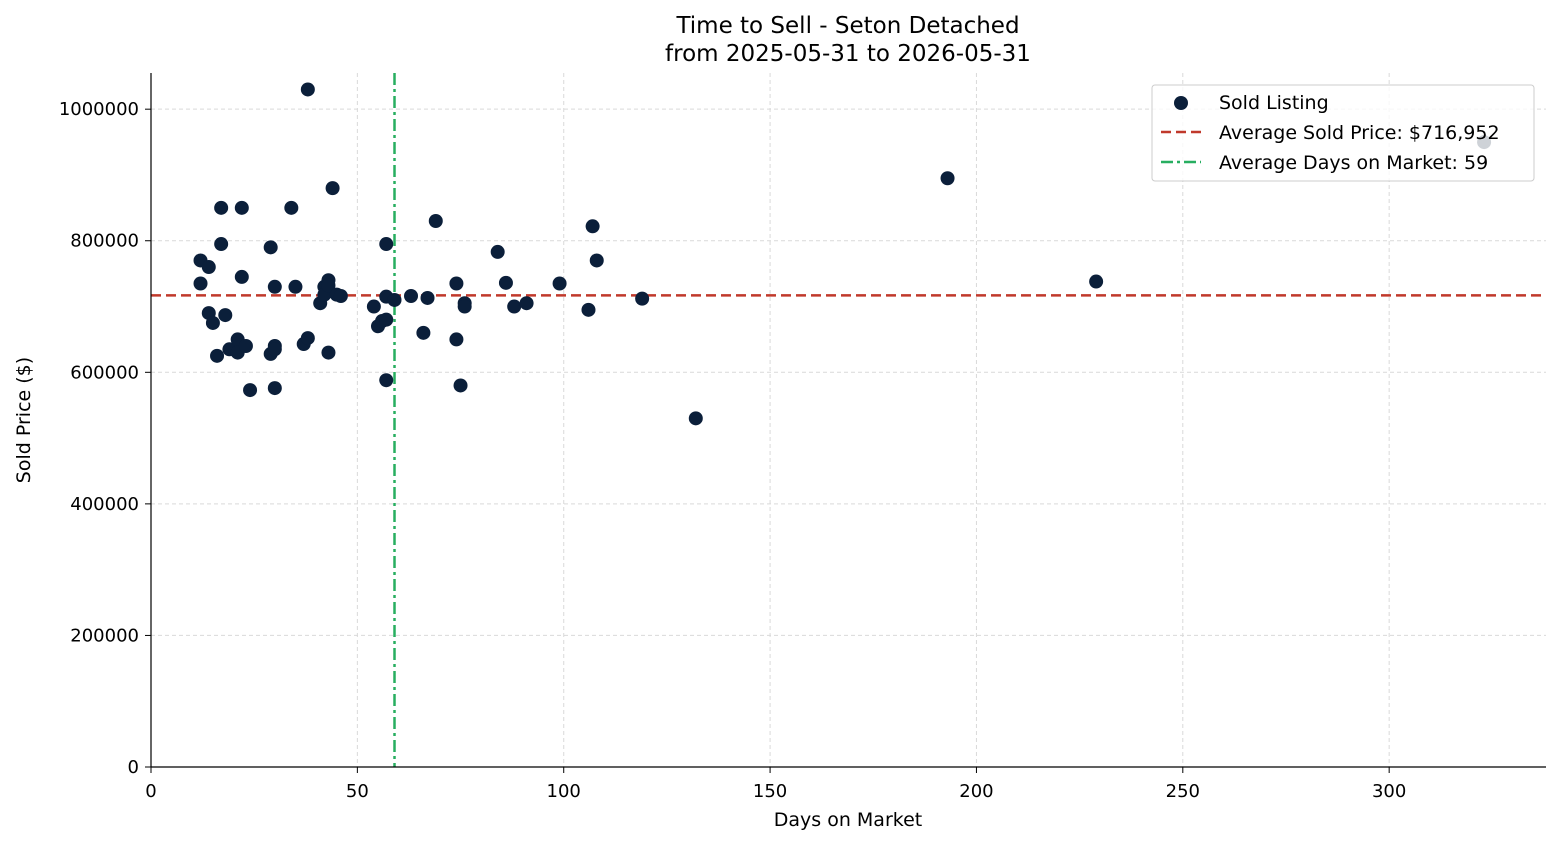 The height and width of the screenshot is (845, 1560). What do you see at coordinates (1359, 133) in the screenshot?
I see `legend-label-avg-price: Average Sold Price: $716,952` at bounding box center [1359, 133].